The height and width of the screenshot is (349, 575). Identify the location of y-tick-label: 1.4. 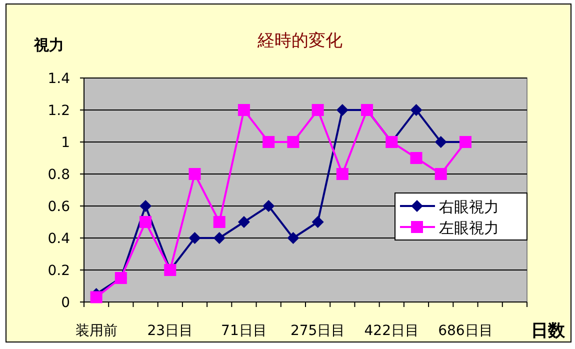
(59, 79).